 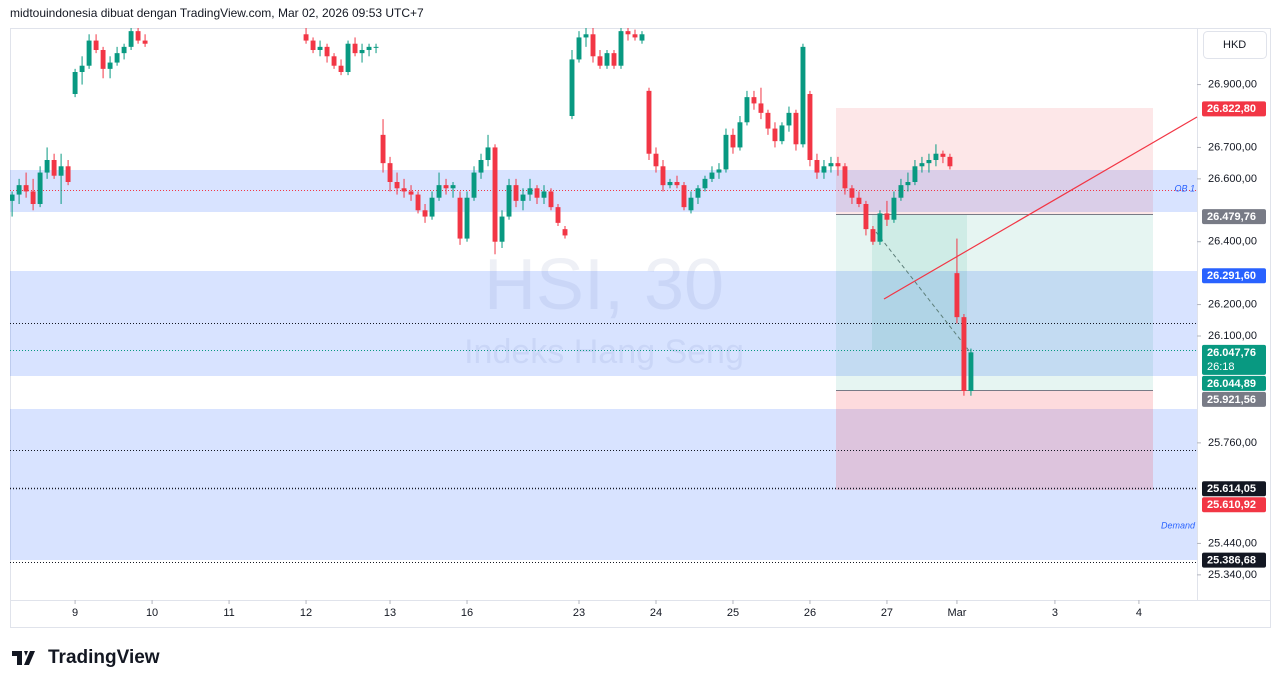 What do you see at coordinates (23, 658) in the screenshot?
I see `logo-icon` at bounding box center [23, 658].